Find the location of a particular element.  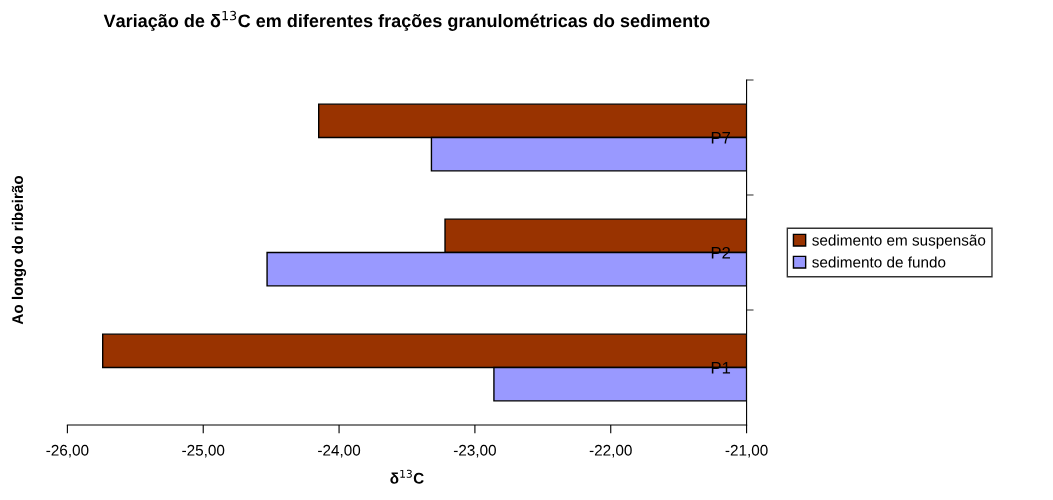

legend-label: sedimento em suspensão is located at coordinates (899, 241).